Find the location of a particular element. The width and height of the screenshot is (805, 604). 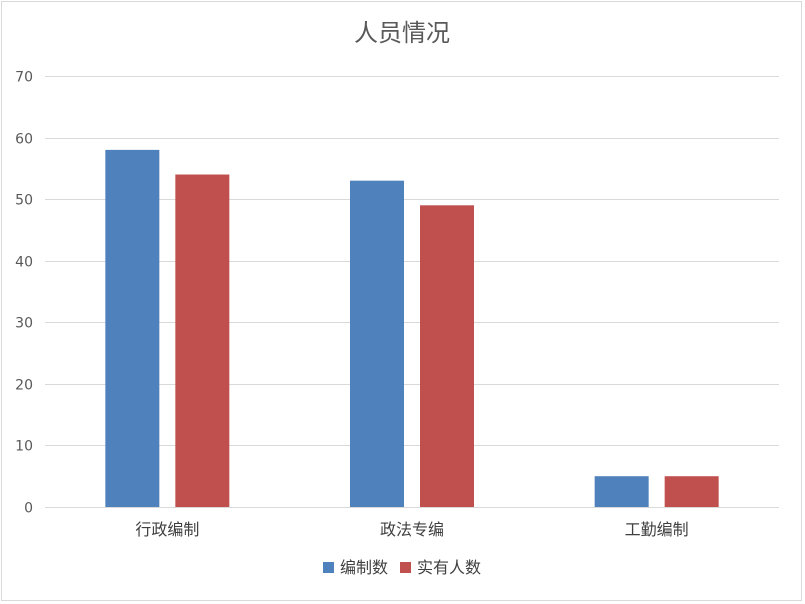

legend-label: 实有人数 is located at coordinates (449, 567).